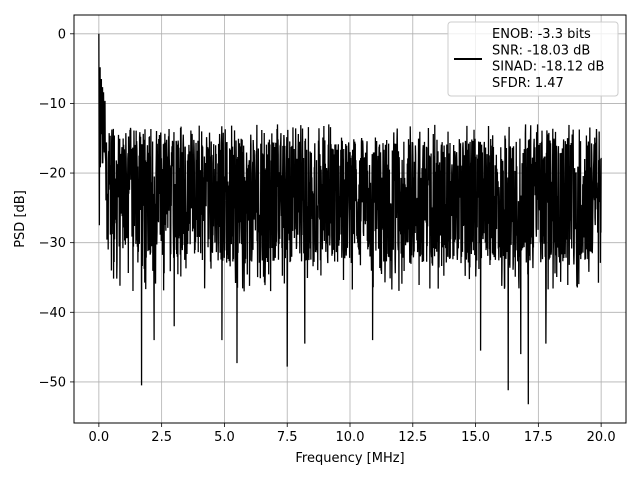  I want to click on y-tick-label: −30, so click(52, 243).